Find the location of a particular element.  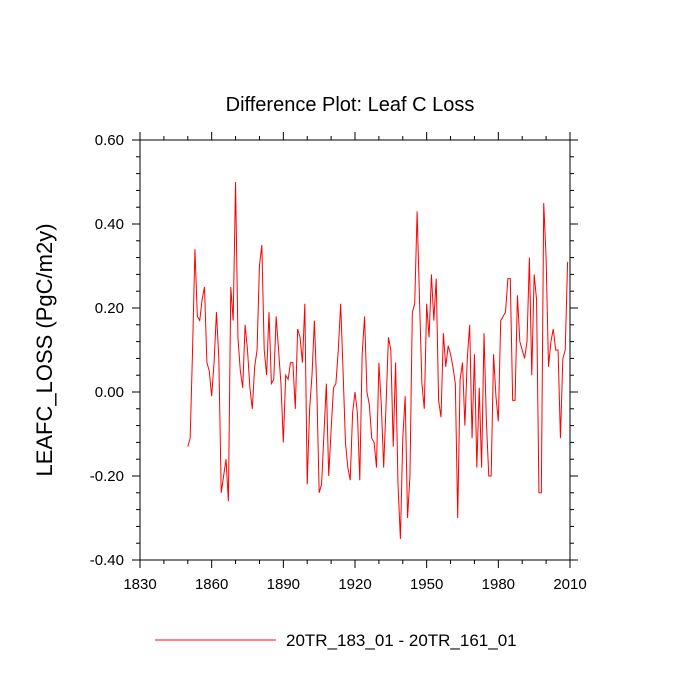

y-axis-label: LEAFC_LOSS (PgC/m2y) is located at coordinates (44, 349).